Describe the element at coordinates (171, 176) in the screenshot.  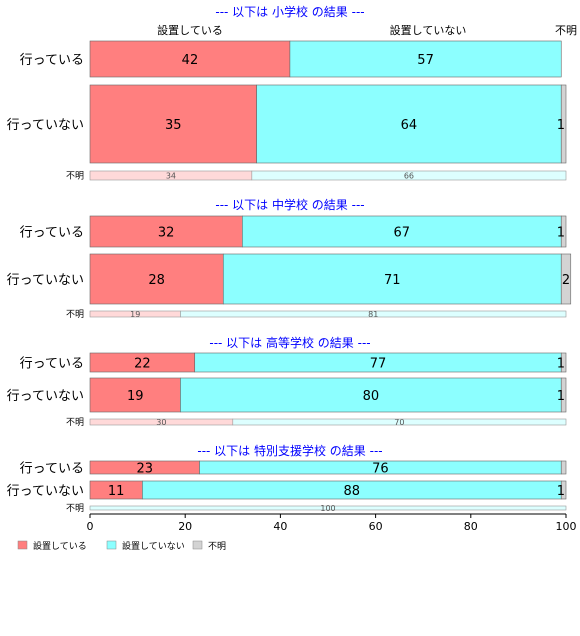
I see `data-label: 34` at that location.